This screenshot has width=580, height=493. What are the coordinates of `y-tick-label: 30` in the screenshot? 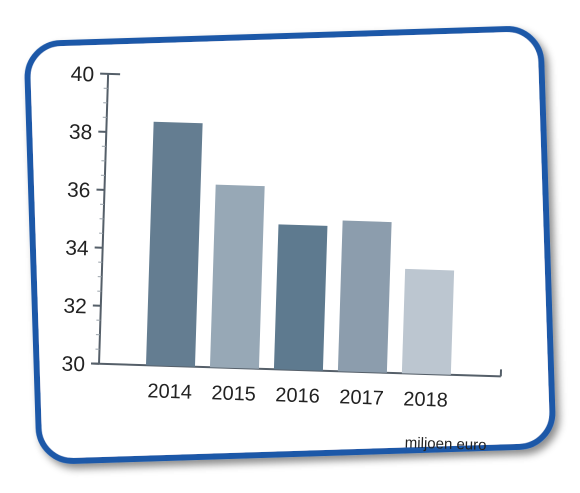 It's located at (73, 365).